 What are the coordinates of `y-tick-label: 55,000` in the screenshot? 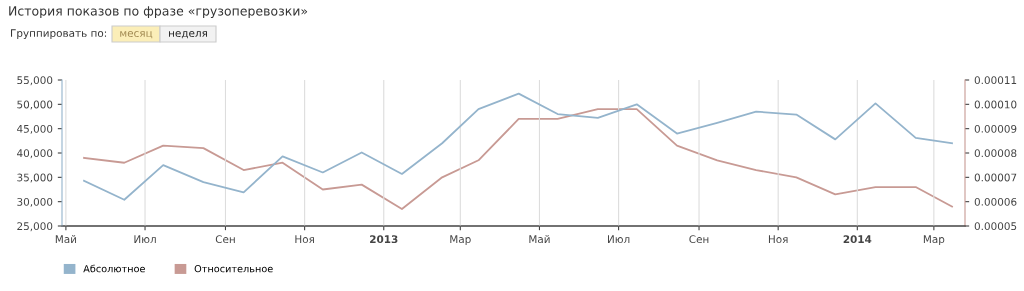 It's located at (35, 81).